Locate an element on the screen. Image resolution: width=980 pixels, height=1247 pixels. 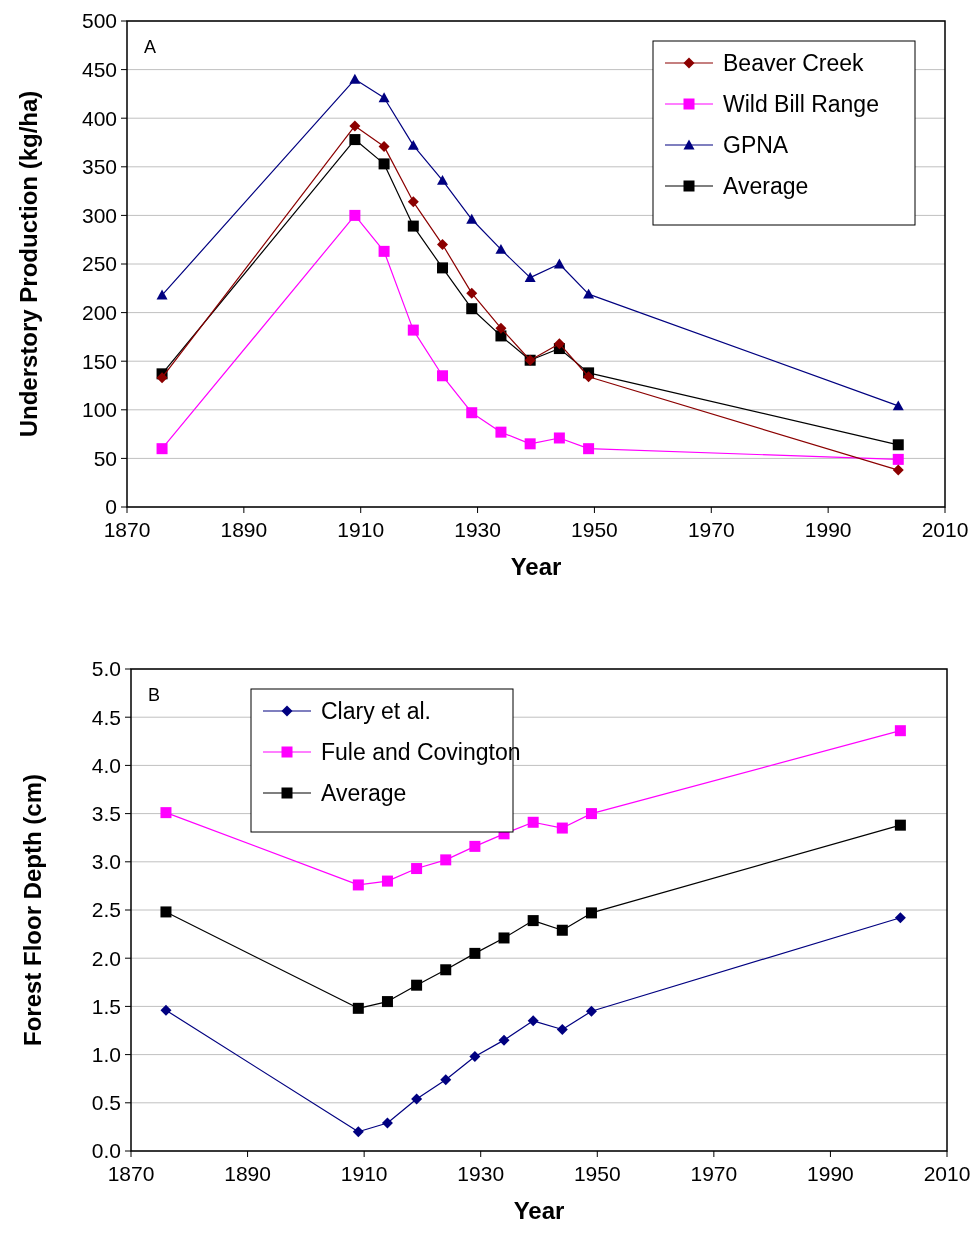
y-tick-label: 4.5 is located at coordinates (106, 717).